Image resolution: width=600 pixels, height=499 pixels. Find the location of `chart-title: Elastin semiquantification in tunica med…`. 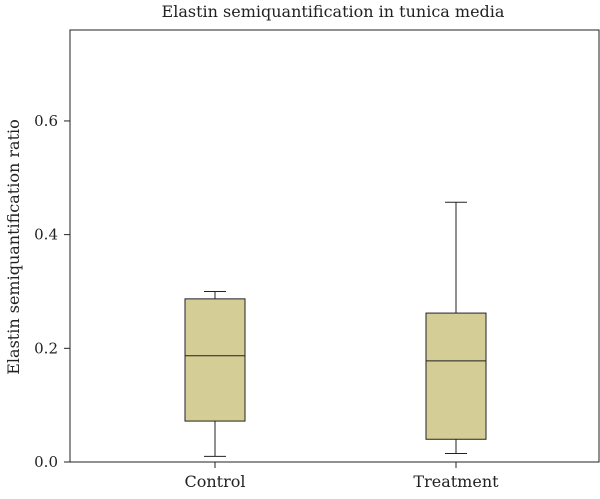

chart-title: Elastin semiquantification in tunica med… is located at coordinates (333, 11).